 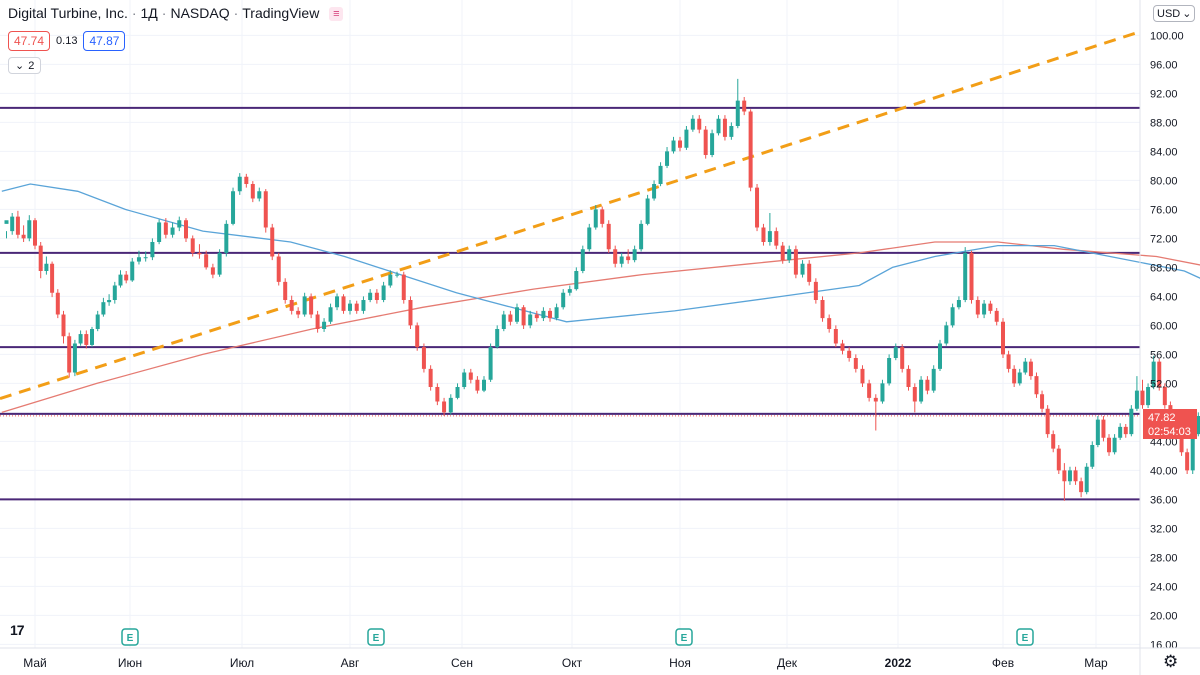 I want to click on gear-icon: ⚙, so click(x=1171, y=661).